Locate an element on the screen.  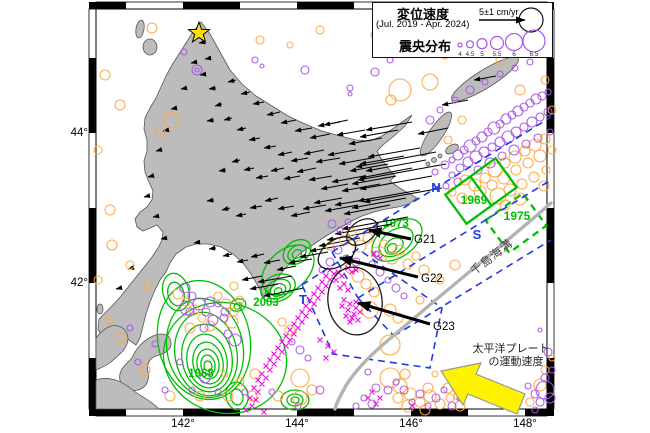
slip-year-label: 2003 is located at coordinates (266, 303).